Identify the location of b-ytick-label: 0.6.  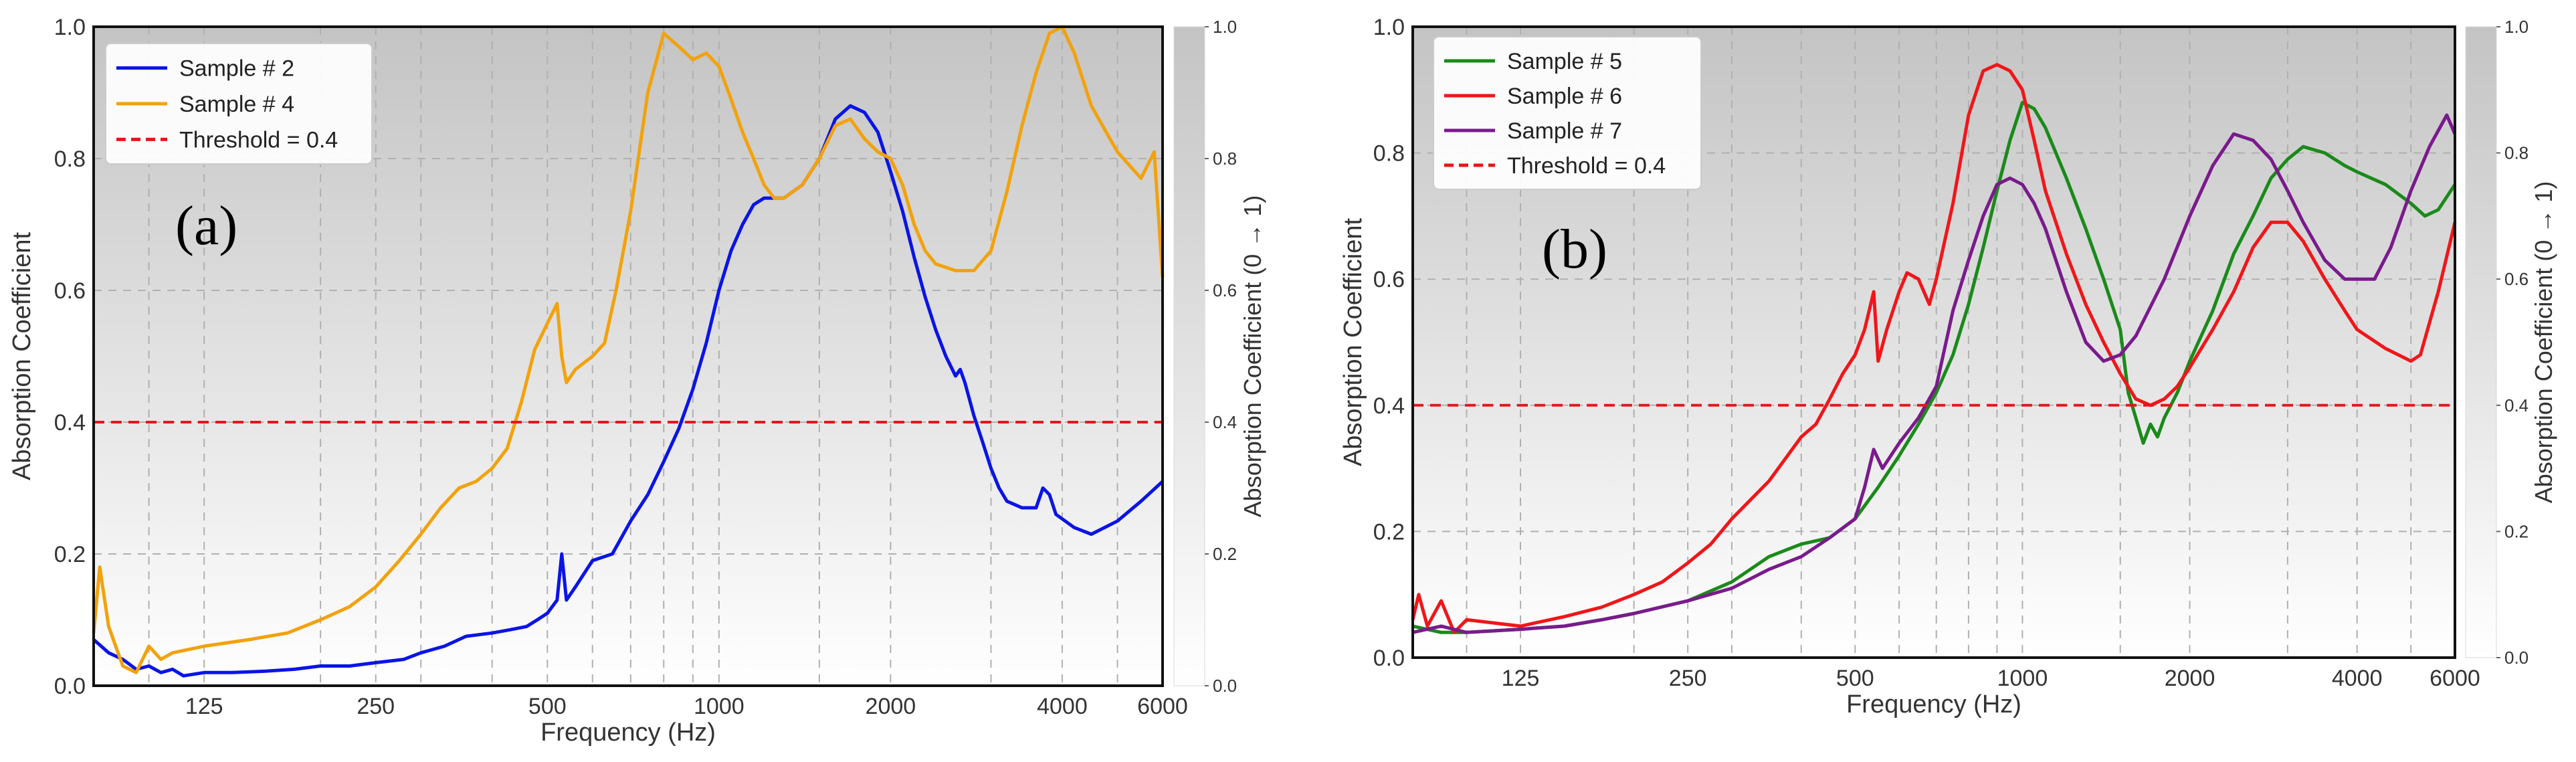
(1389, 280).